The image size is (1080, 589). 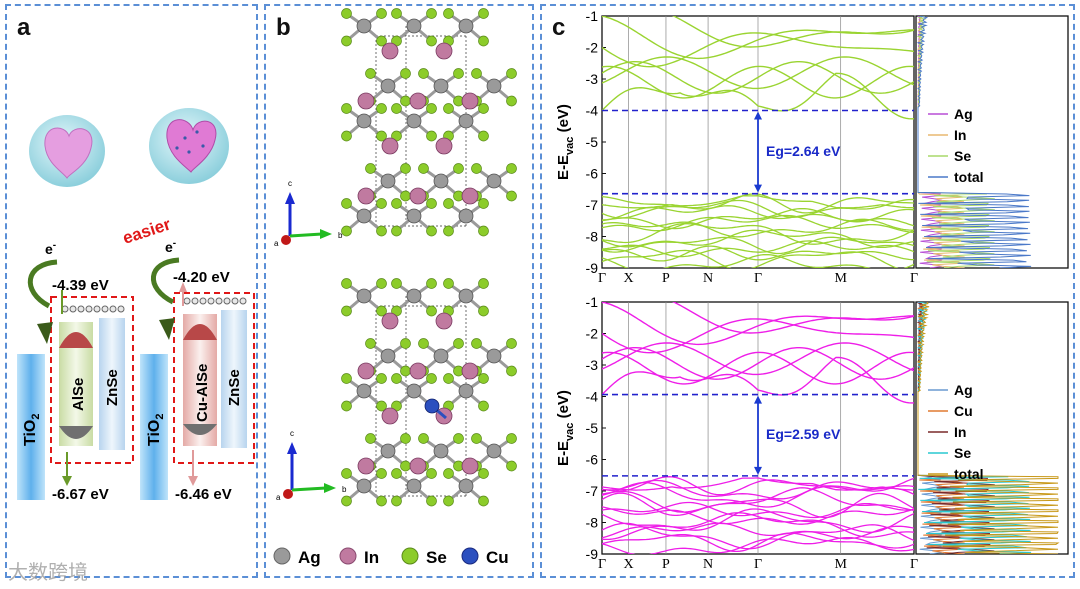 What do you see at coordinates (189, 146) in the screenshot?
I see `quantum-dot-right` at bounding box center [189, 146].